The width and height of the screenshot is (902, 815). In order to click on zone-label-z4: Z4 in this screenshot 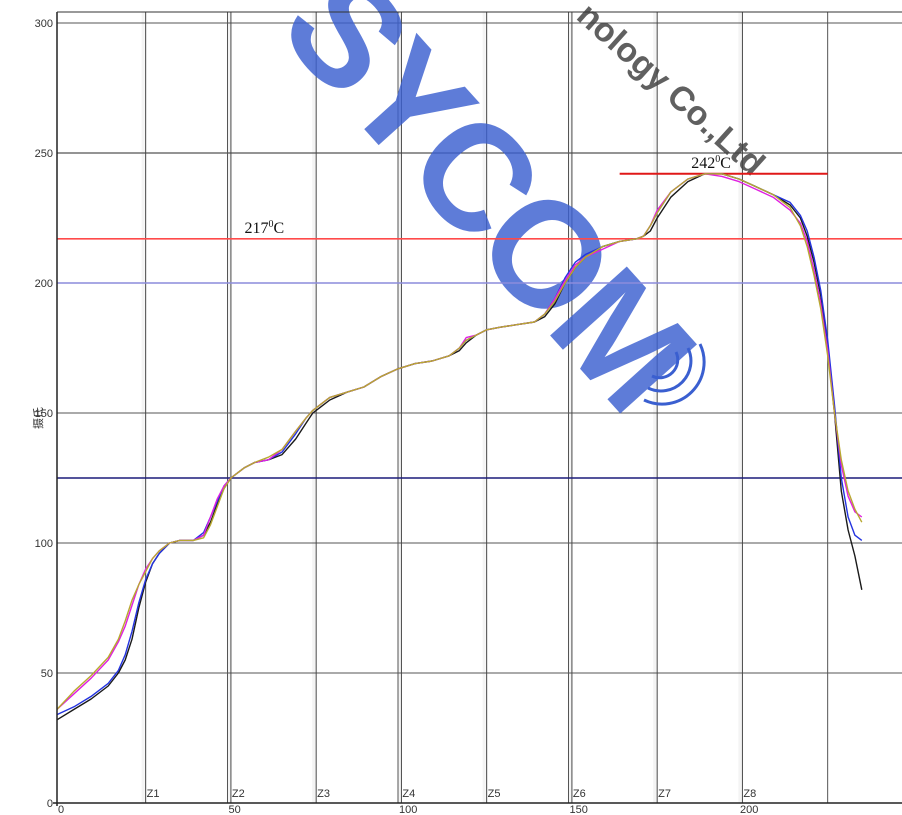, I will do `click(408, 794)`.